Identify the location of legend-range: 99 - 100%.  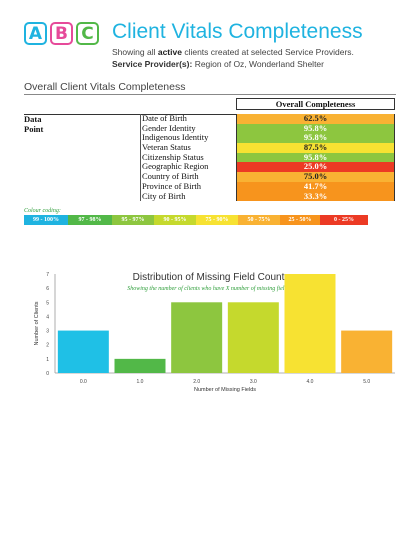
(46, 220).